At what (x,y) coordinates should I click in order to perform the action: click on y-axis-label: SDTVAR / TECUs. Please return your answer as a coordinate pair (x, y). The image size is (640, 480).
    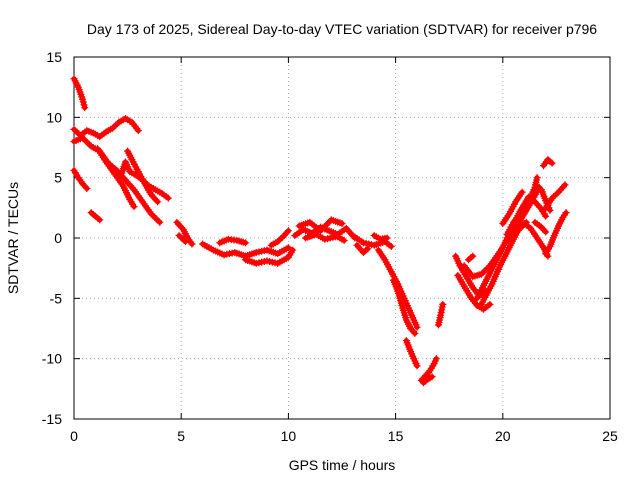
    Looking at the image, I should click on (13, 238).